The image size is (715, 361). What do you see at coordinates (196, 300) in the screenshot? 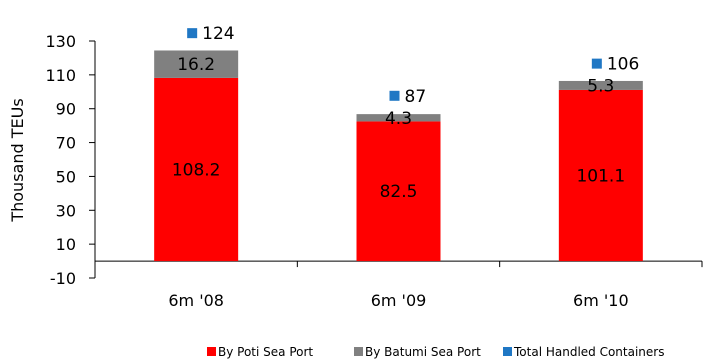
I see `x-tick-label: 6m '08` at bounding box center [196, 300].